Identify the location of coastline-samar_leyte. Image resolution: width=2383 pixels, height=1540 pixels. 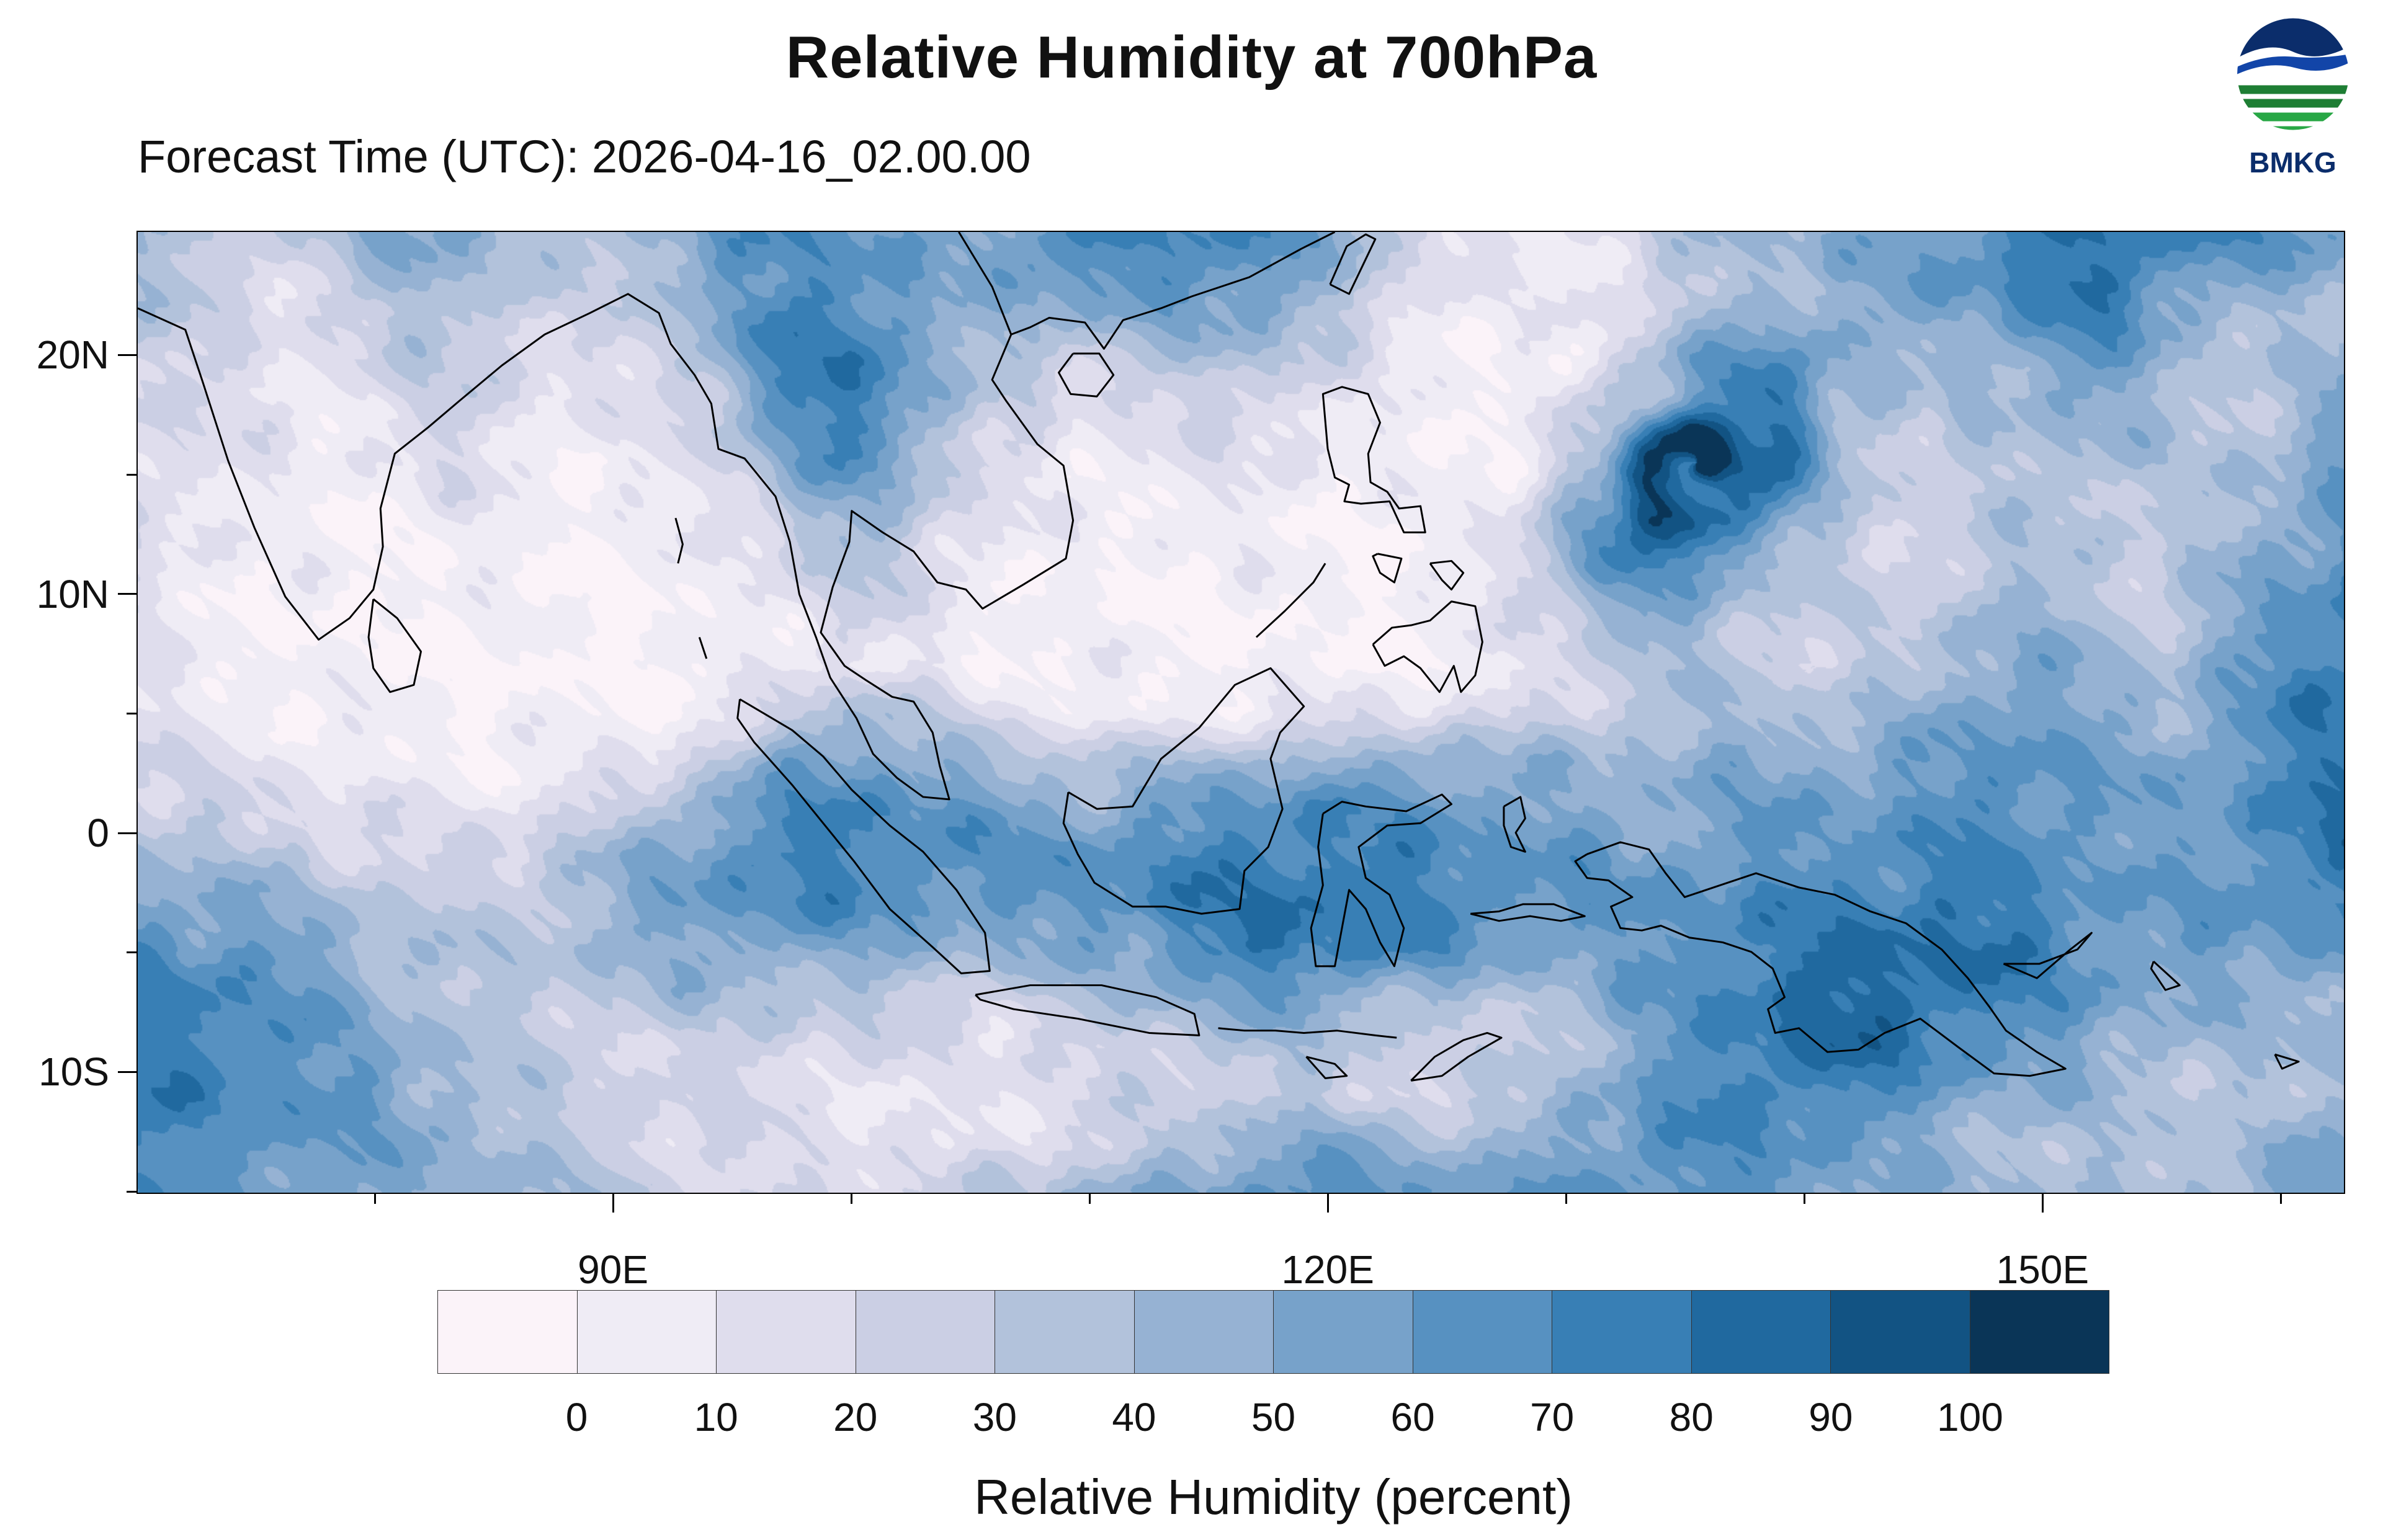
(1447, 575).